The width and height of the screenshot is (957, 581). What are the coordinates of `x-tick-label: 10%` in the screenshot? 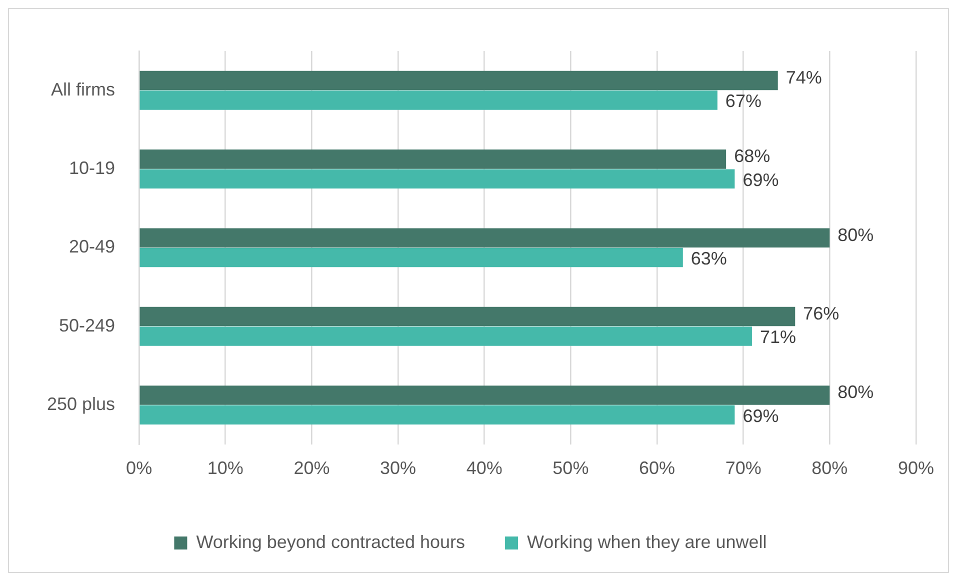 It's located at (225, 468).